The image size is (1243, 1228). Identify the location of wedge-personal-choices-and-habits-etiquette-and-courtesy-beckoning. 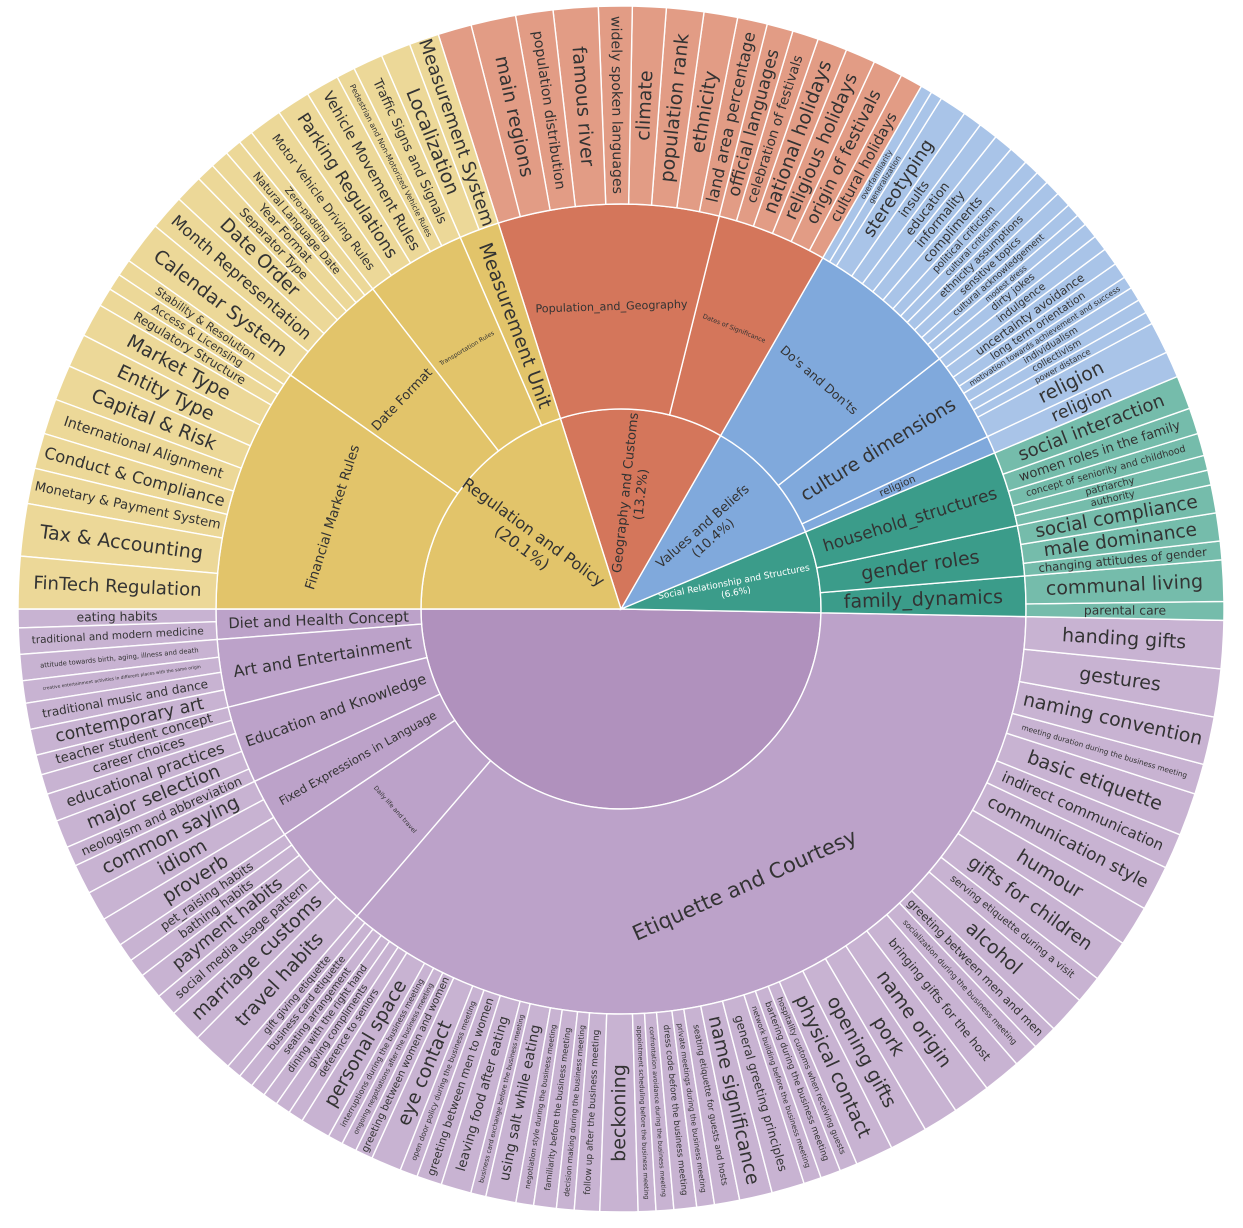
(619, 1113).